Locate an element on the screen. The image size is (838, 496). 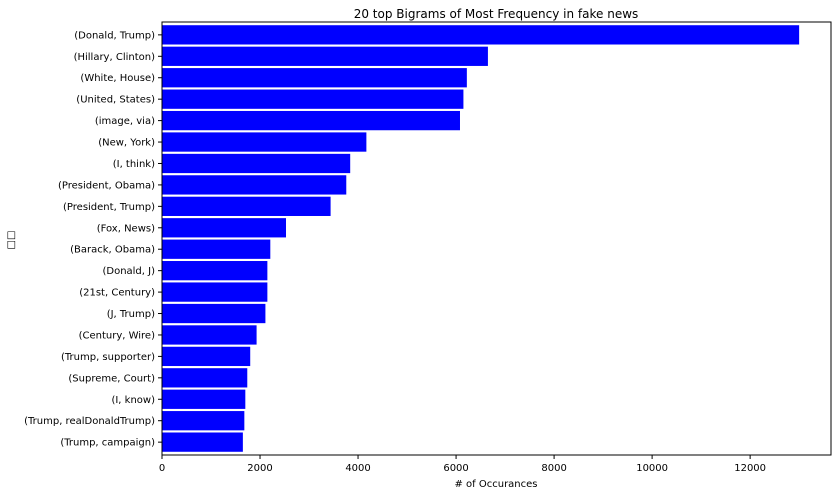
y-tick-label: (I, think) is located at coordinates (134, 164).